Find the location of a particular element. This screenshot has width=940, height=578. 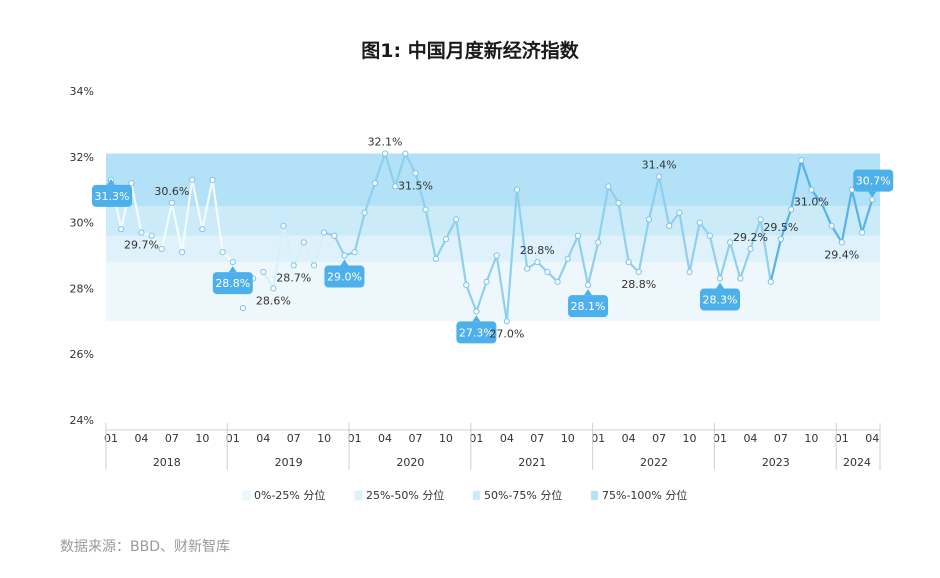

callout-text: 29.0% is located at coordinates (344, 277).